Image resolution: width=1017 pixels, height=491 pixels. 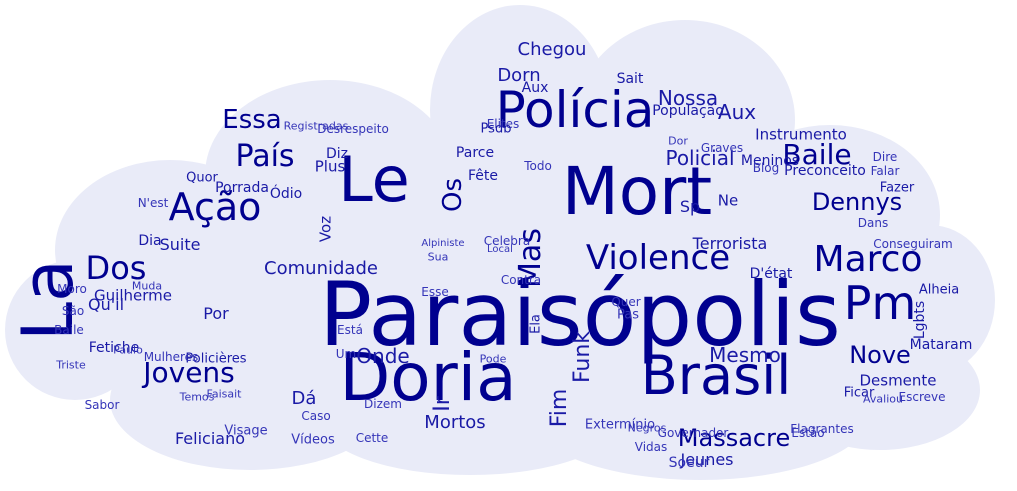 I want to click on cloud-word: Dos, so click(x=116, y=268).